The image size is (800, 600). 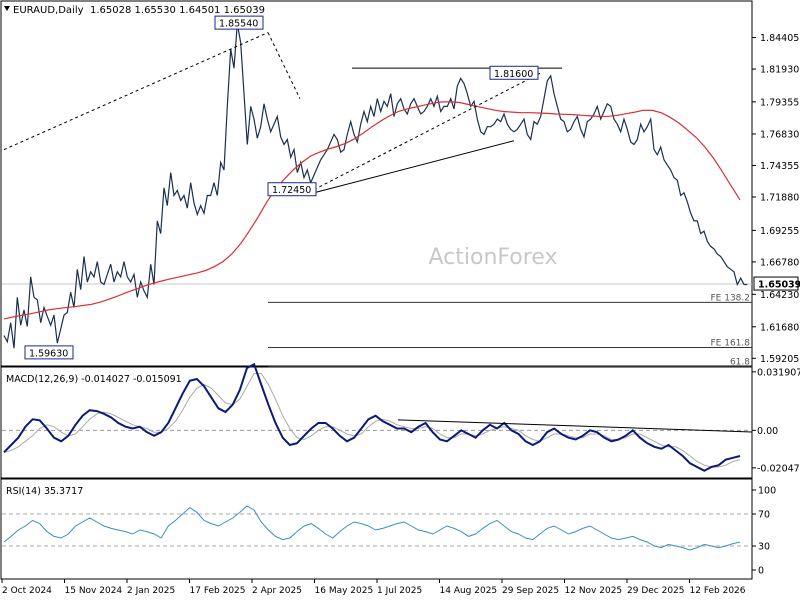 I want to click on price-y-tick-label: 1.61680, so click(x=779, y=327).